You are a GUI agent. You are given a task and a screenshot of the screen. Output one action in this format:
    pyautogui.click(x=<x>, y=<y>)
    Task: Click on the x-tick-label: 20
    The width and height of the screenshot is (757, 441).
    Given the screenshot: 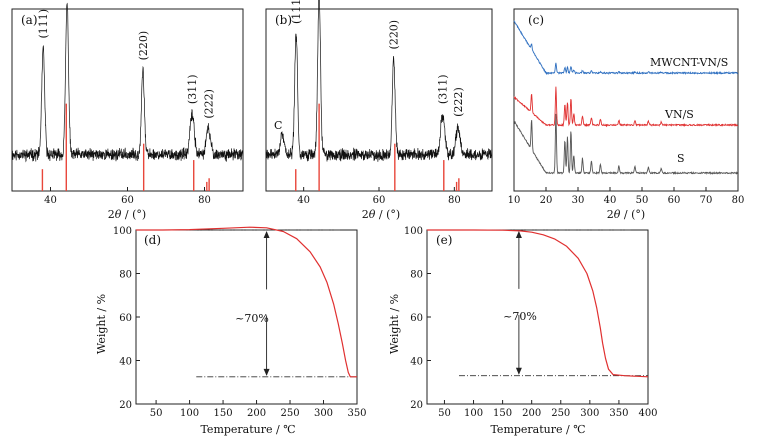 What is the action you would take?
    pyautogui.click(x=546, y=200)
    